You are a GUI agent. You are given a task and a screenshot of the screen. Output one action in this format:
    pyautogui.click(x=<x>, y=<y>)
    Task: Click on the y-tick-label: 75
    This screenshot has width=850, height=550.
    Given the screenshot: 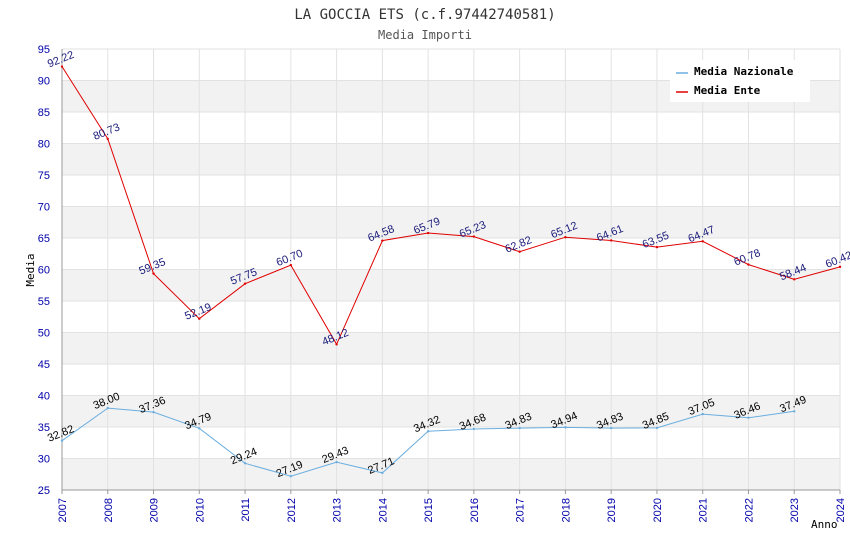 What is the action you would take?
    pyautogui.click(x=44, y=176)
    